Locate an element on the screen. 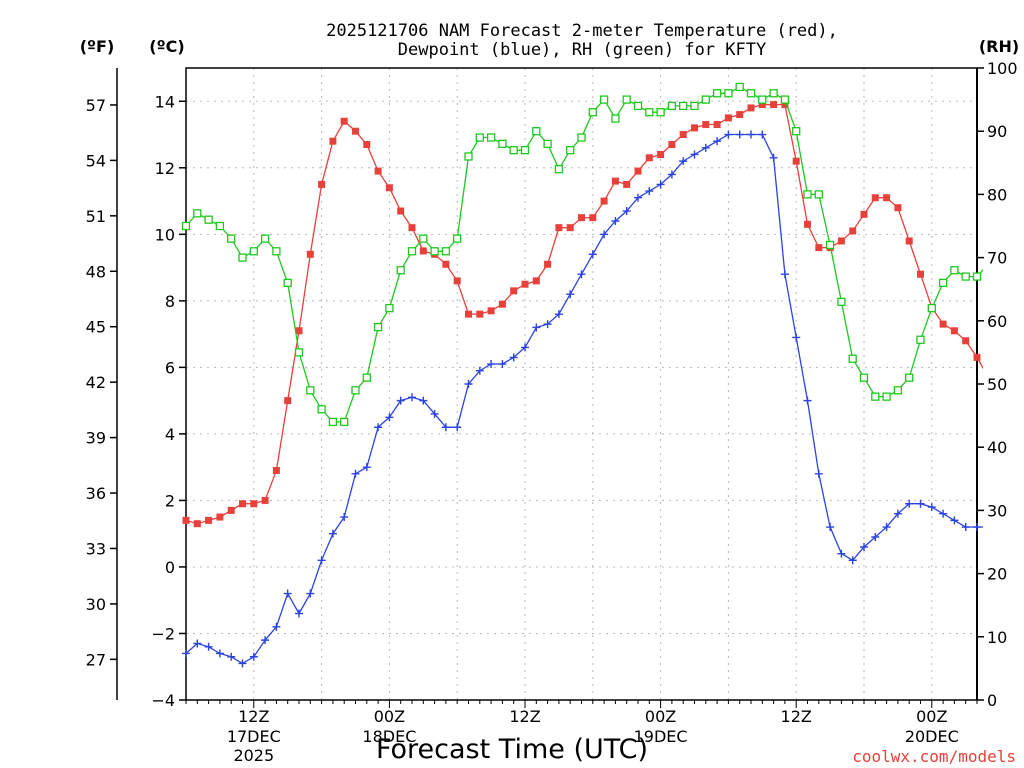 The height and width of the screenshot is (768, 1024). x-tick-label: 12Z is located at coordinates (524, 716).